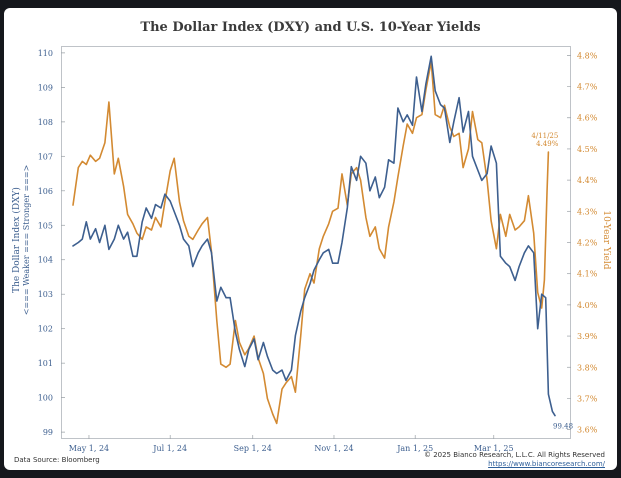  I want to click on y-left-tick-label: 103, so click(45, 294).